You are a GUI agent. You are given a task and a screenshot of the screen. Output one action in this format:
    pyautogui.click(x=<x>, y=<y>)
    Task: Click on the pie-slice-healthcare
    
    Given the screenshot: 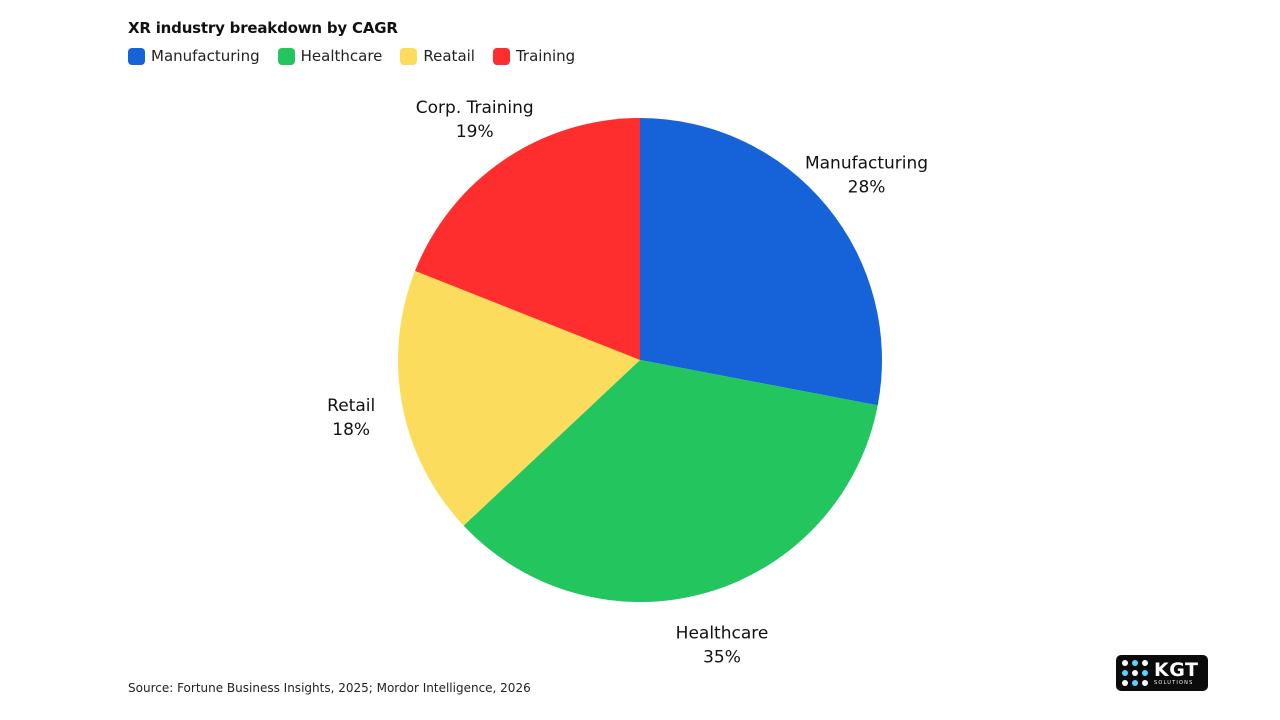 What is the action you would take?
    pyautogui.click(x=670, y=481)
    